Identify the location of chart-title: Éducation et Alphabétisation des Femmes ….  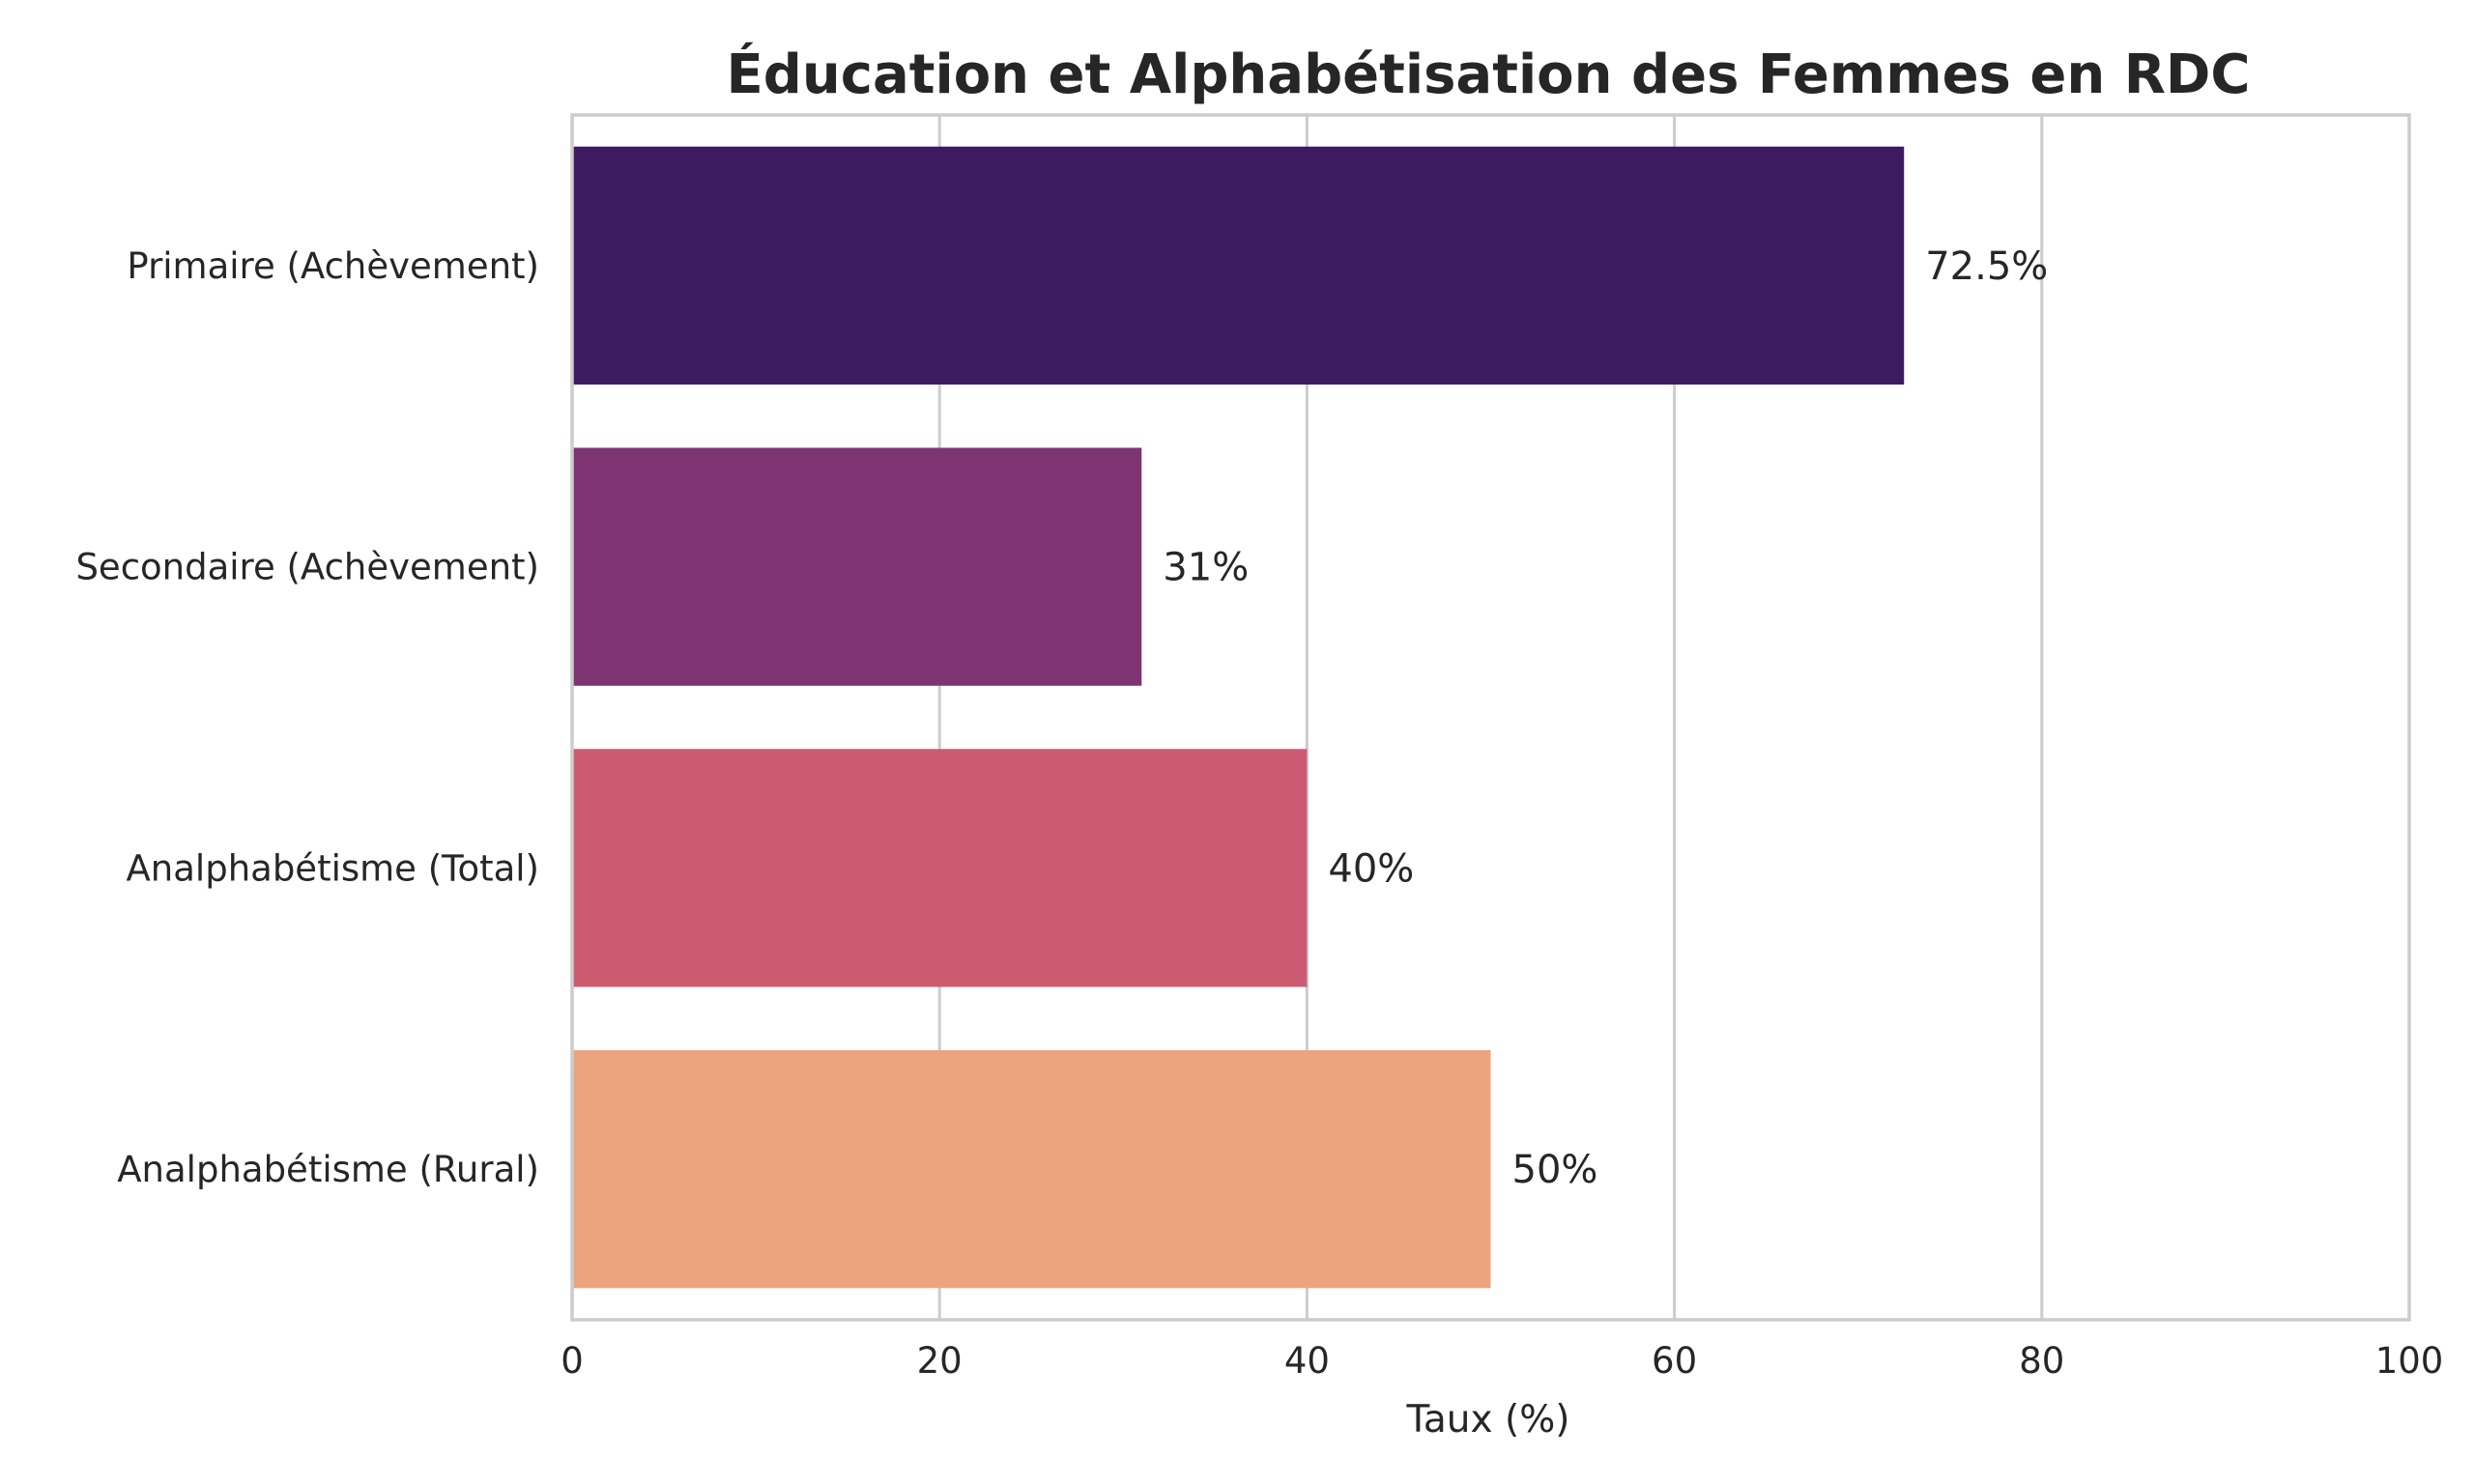
(1489, 74).